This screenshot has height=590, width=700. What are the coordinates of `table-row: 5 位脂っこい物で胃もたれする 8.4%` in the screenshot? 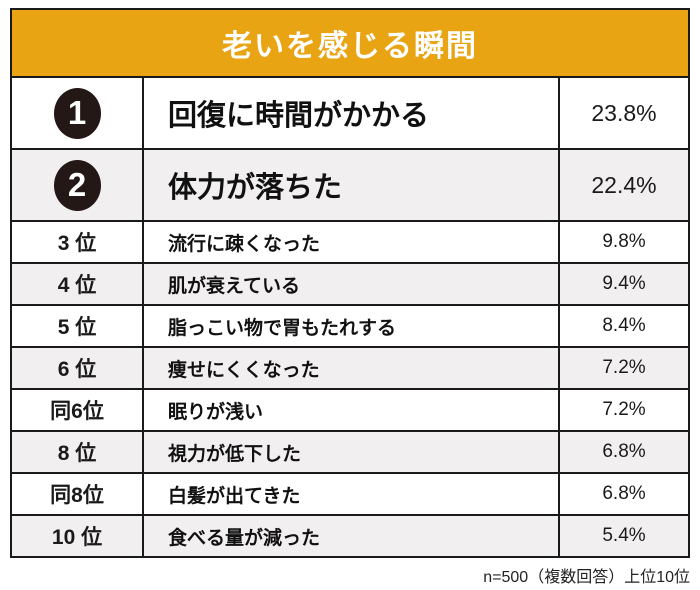 It's located at (350, 326).